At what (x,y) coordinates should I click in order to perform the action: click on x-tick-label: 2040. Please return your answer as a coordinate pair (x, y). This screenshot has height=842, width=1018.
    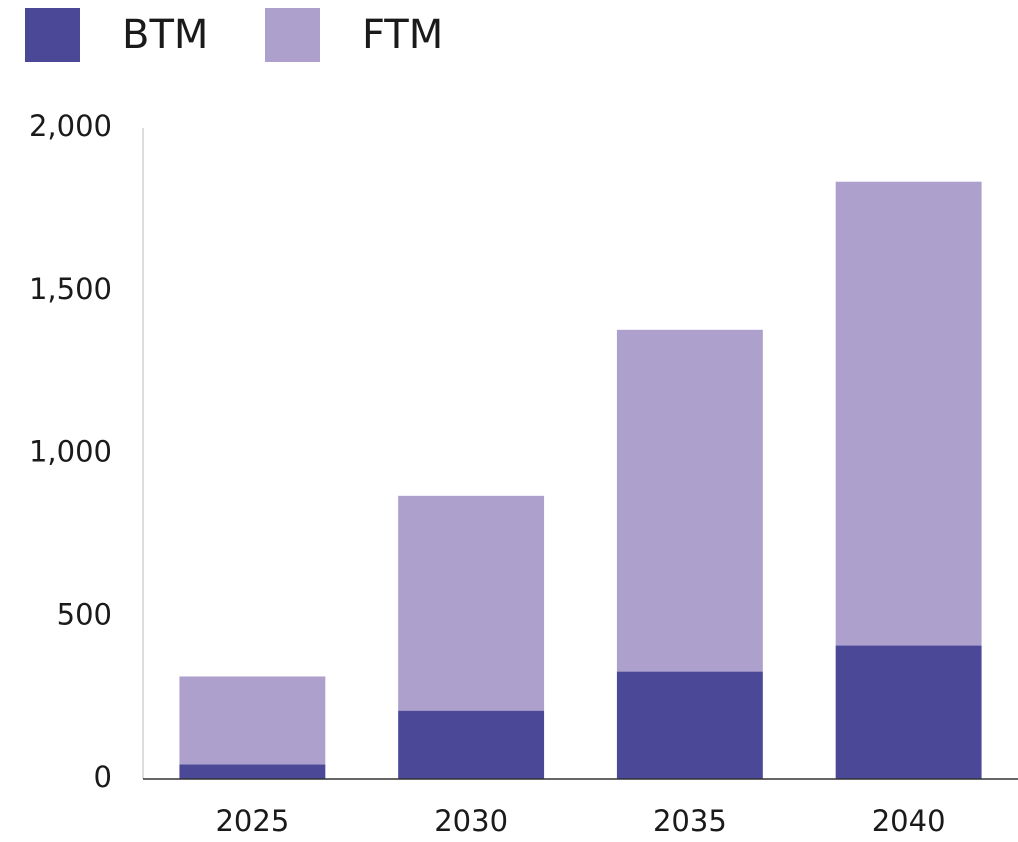
    Looking at the image, I should click on (909, 821).